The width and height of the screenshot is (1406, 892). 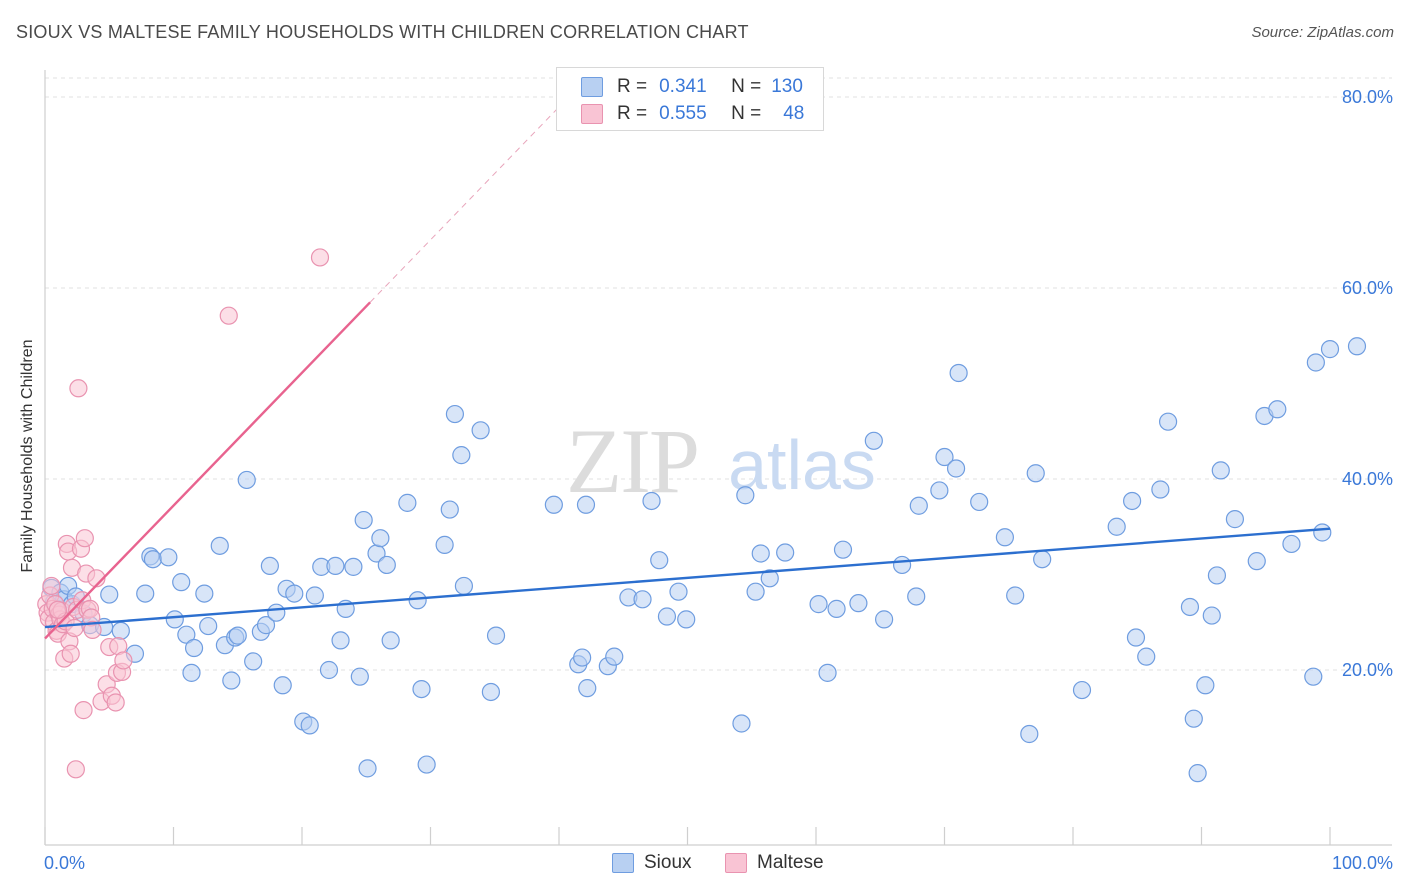 What do you see at coordinates (721, 461) in the screenshot?
I see `watermark: ZIP atlas` at bounding box center [721, 461].